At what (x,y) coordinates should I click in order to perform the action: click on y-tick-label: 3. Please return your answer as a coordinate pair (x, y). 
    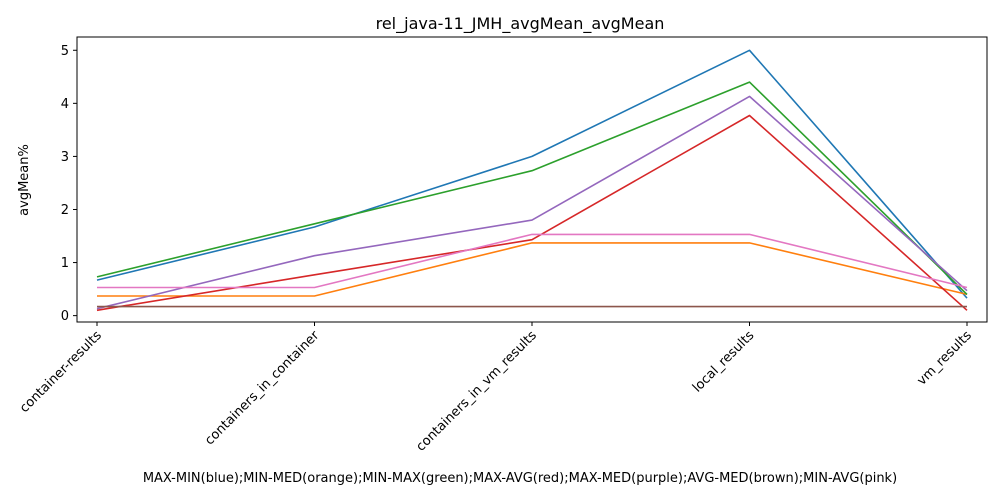
    Looking at the image, I should click on (65, 157).